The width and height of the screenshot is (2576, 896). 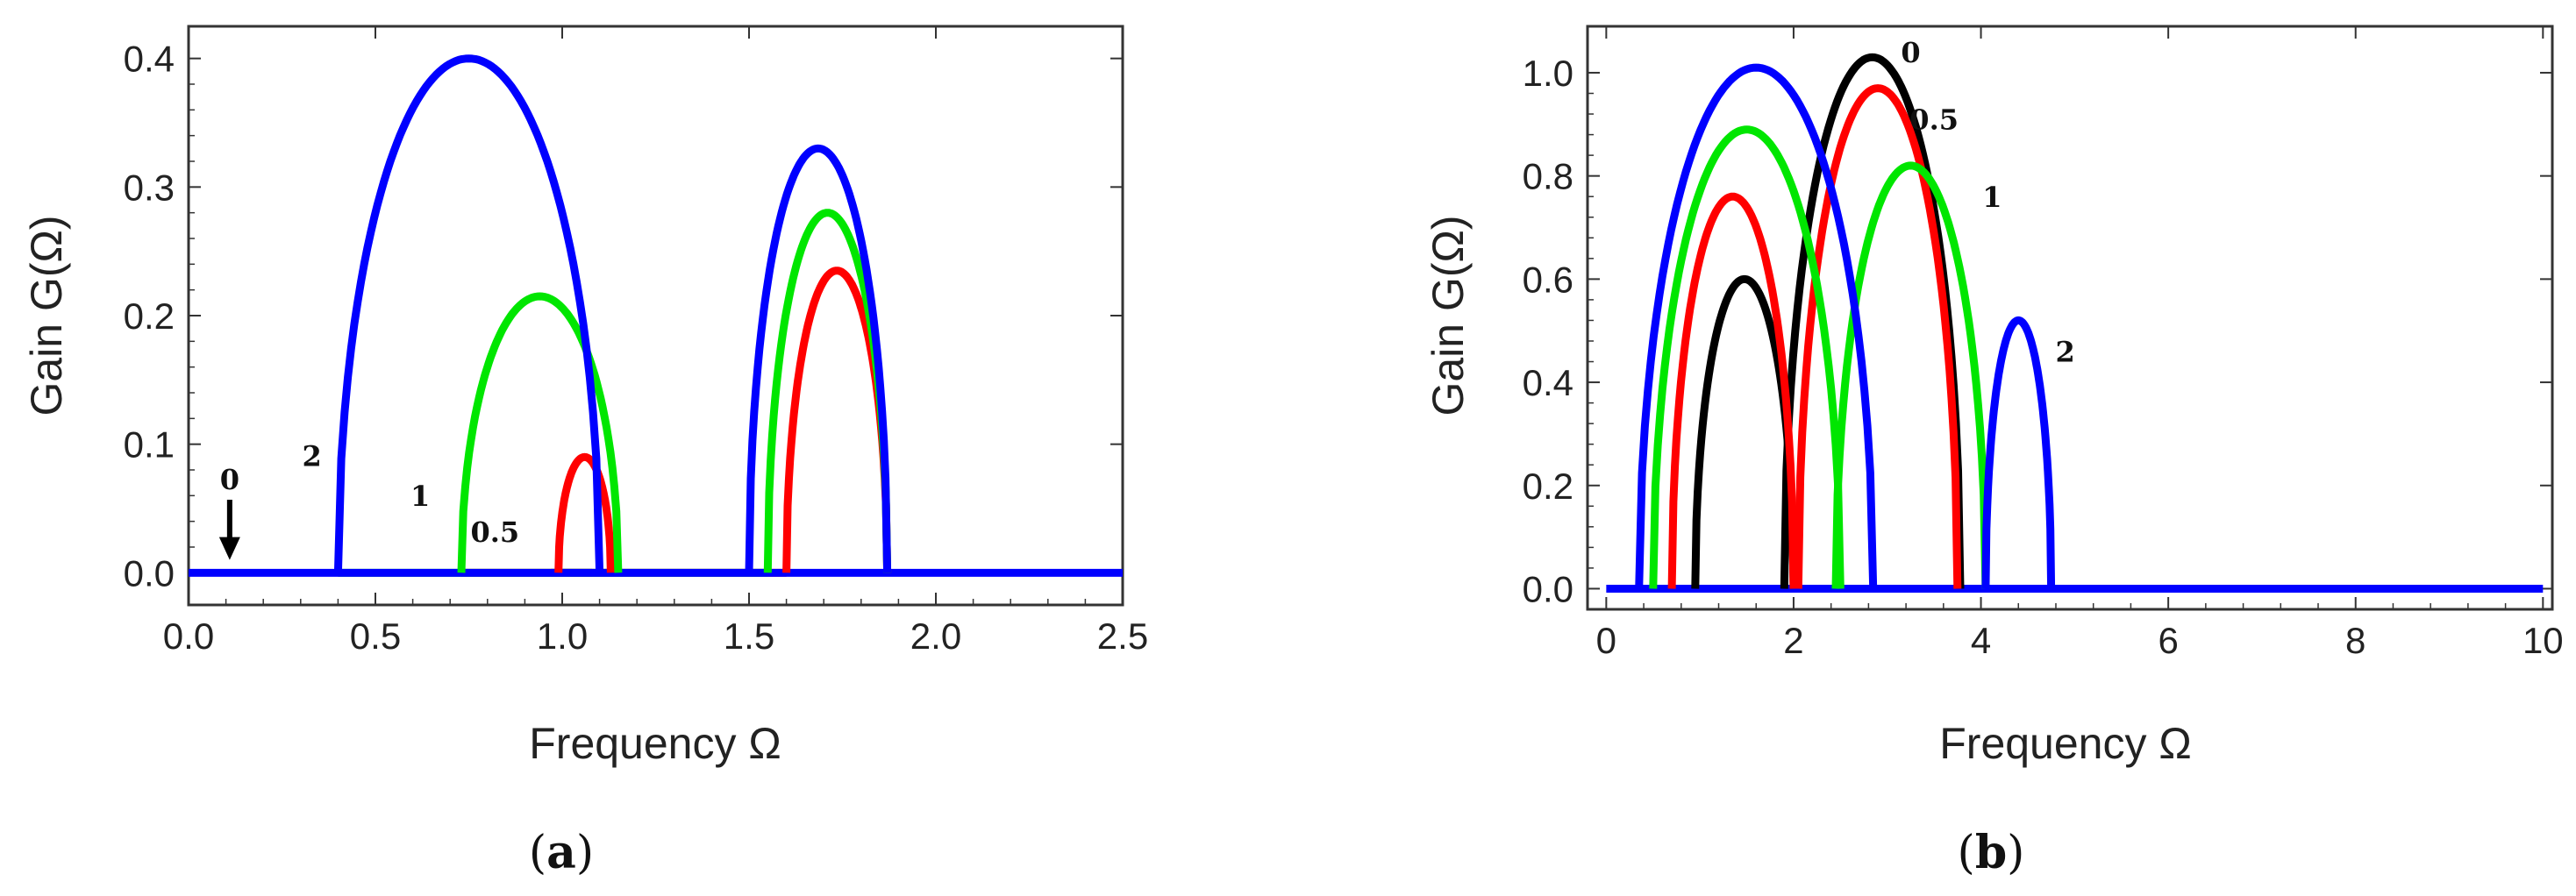 What do you see at coordinates (1606, 640) in the screenshot?
I see `x-tick-label-b: 0` at bounding box center [1606, 640].